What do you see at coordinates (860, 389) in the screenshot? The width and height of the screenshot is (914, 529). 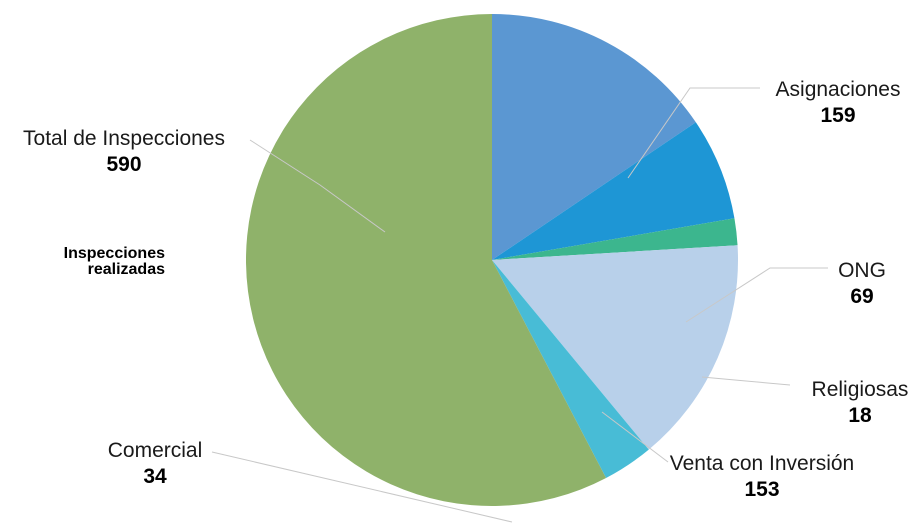 I see `slice-label-religiosas: Religiosas` at bounding box center [860, 389].